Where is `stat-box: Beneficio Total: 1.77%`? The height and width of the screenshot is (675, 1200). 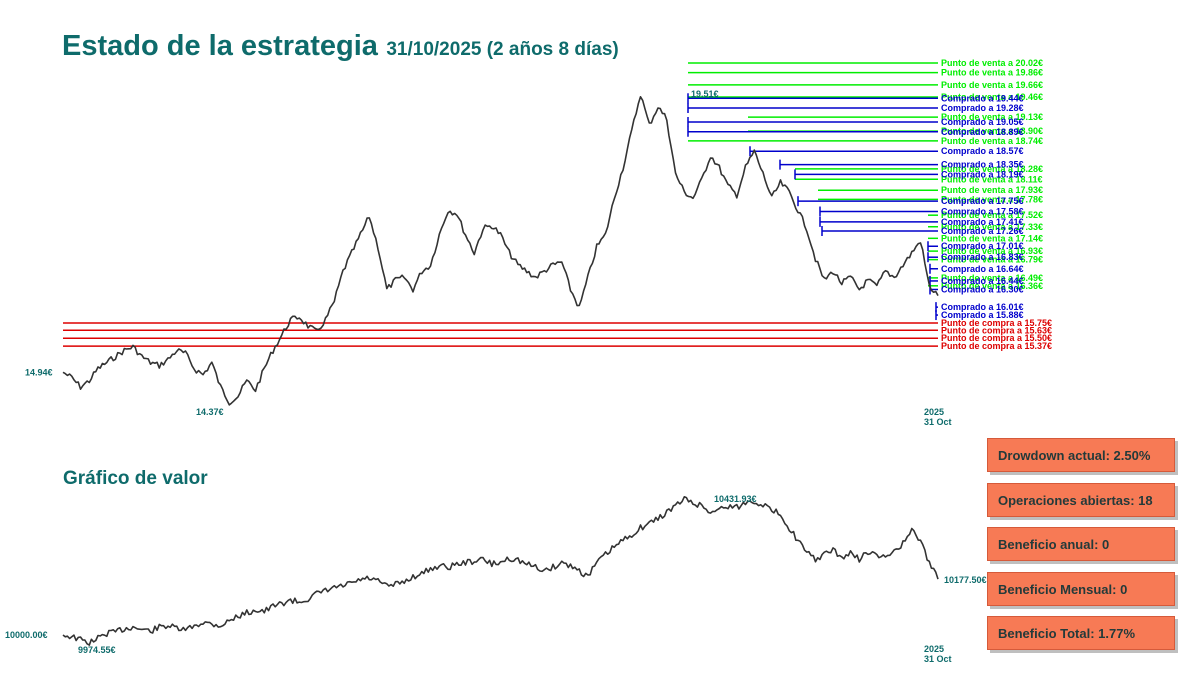
stat-box: Beneficio Total: 1.77% is located at coordinates (1081, 633).